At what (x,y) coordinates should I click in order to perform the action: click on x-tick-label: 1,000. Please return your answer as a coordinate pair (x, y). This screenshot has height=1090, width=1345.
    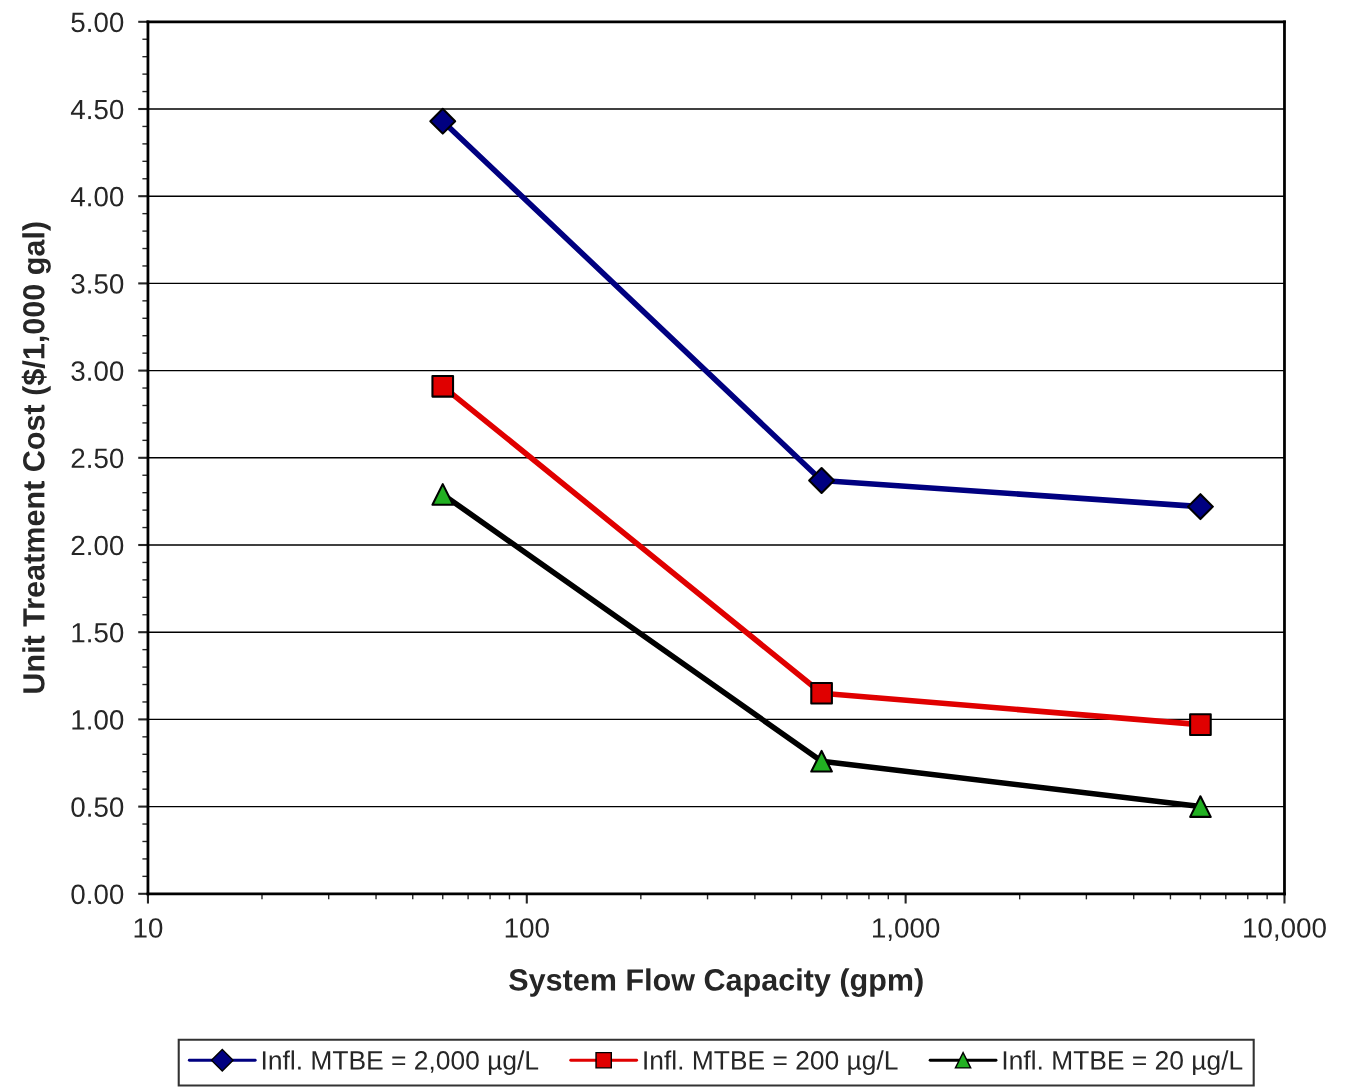
    Looking at the image, I should click on (906, 930).